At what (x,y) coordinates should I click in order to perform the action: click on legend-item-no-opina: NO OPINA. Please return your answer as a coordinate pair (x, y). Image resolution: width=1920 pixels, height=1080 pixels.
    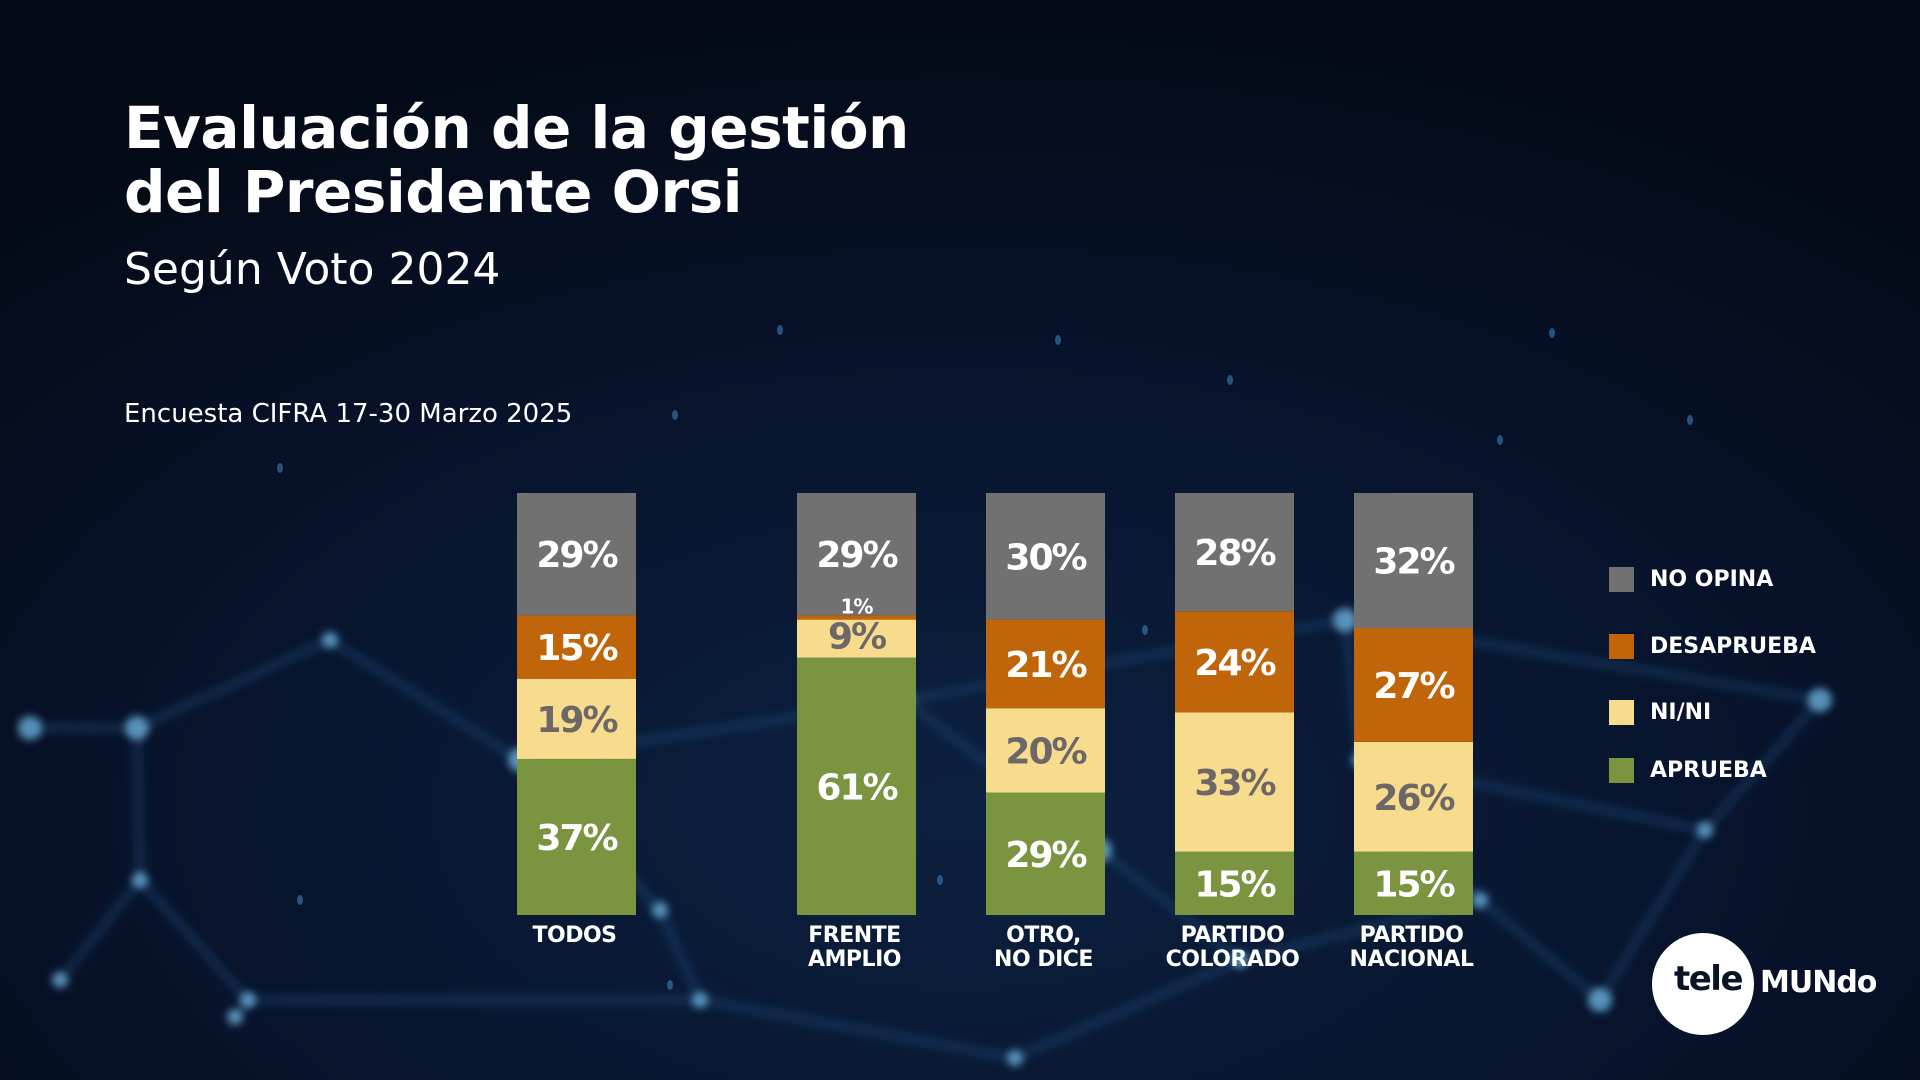
    Looking at the image, I should click on (1691, 579).